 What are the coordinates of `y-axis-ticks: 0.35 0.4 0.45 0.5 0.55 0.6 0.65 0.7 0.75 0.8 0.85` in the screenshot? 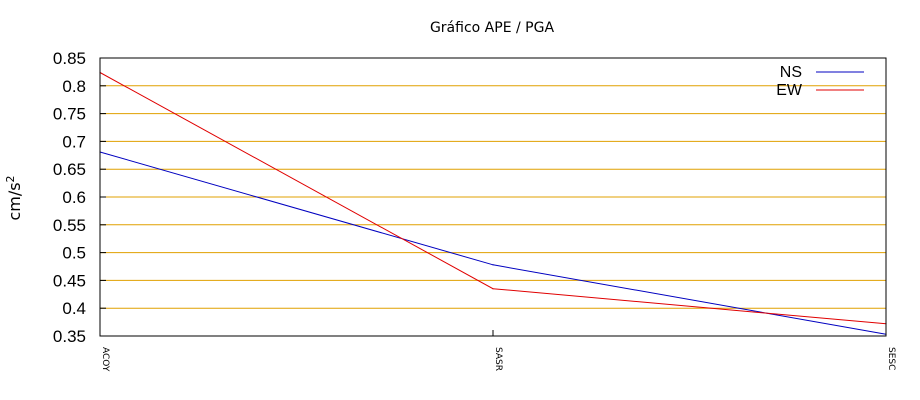 It's located at (79, 197).